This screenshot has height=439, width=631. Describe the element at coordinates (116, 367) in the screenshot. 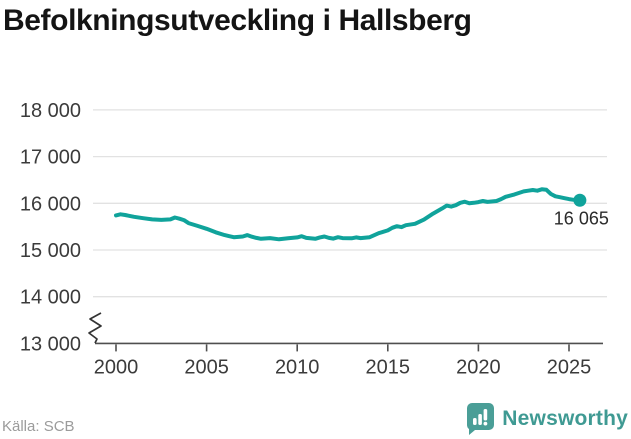

I see `x-tick-label: 2000` at that location.